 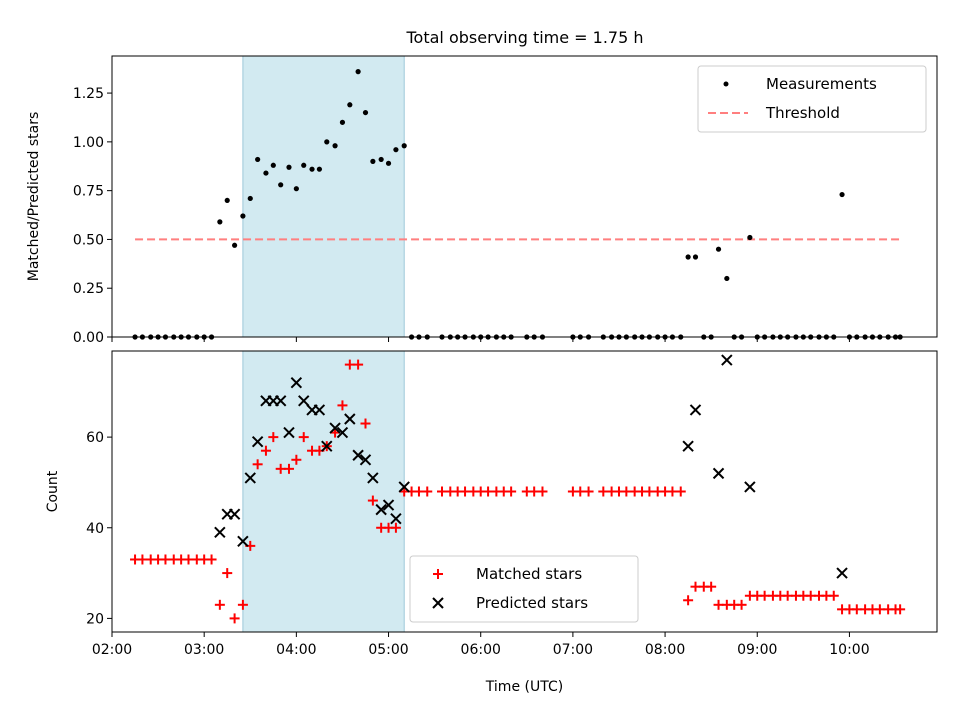 What do you see at coordinates (296, 650) in the screenshot?
I see `x-tick-label: 04:00` at bounding box center [296, 650].